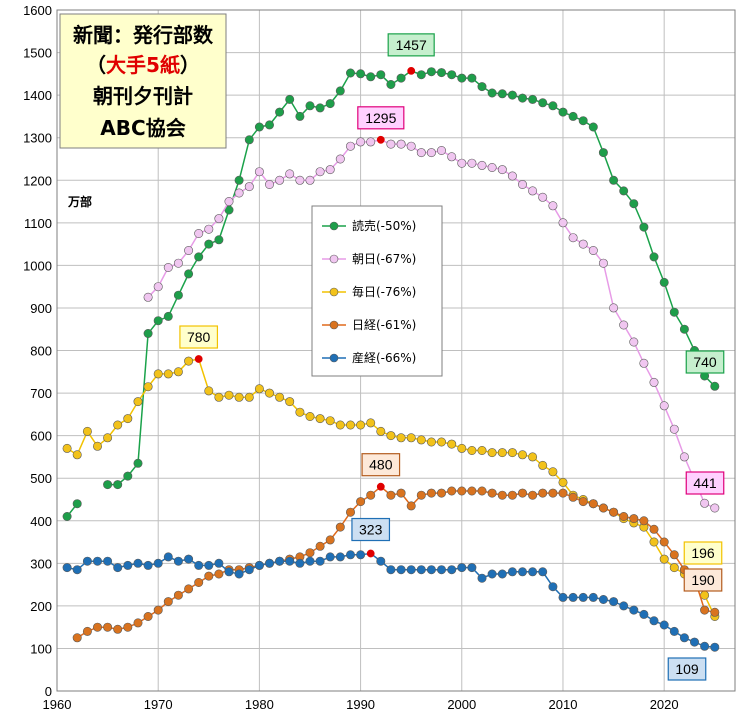  What do you see at coordinates (143, 65) in the screenshot?
I see `title-highlight: 大手5紙` at bounding box center [143, 65].